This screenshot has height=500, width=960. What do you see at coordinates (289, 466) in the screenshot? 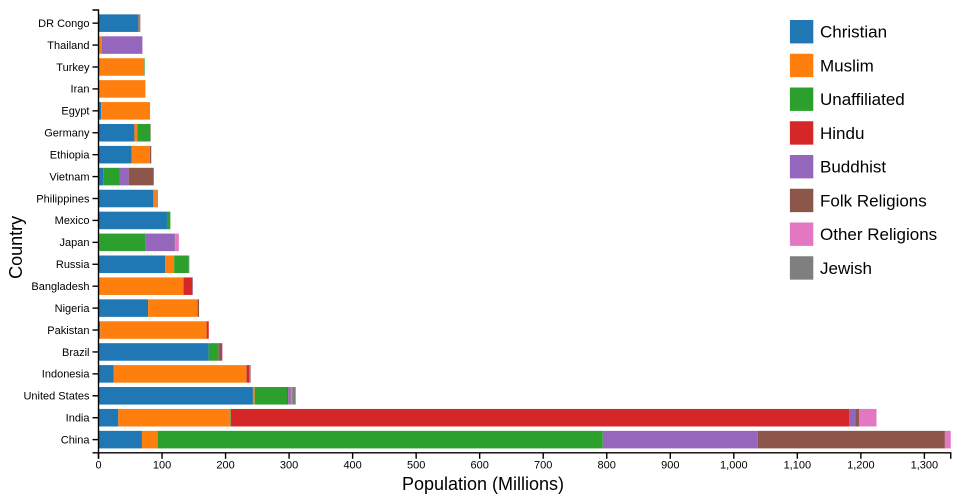
I see `svg-text: 300` at bounding box center [289, 466].